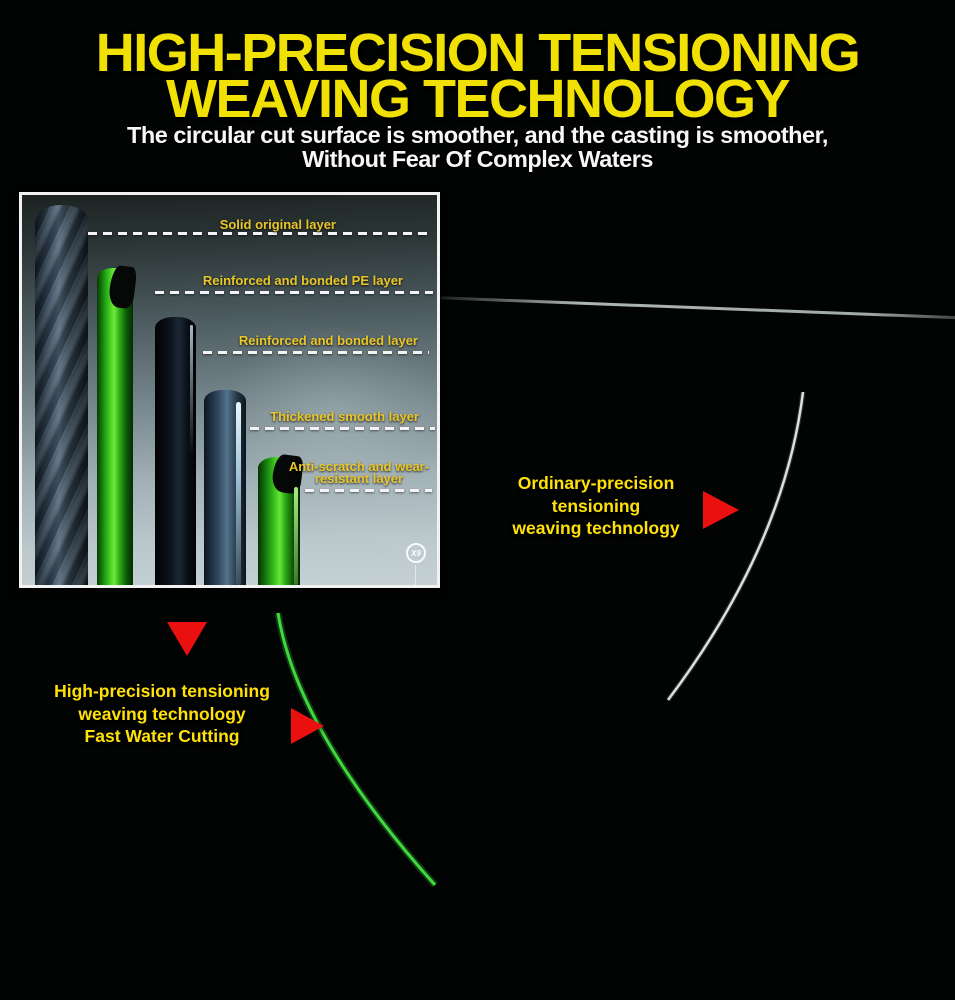 The width and height of the screenshot is (955, 1000). Describe the element at coordinates (596, 483) in the screenshot. I see `annotation-ordinary-line-1: Ordinary-precision` at that location.